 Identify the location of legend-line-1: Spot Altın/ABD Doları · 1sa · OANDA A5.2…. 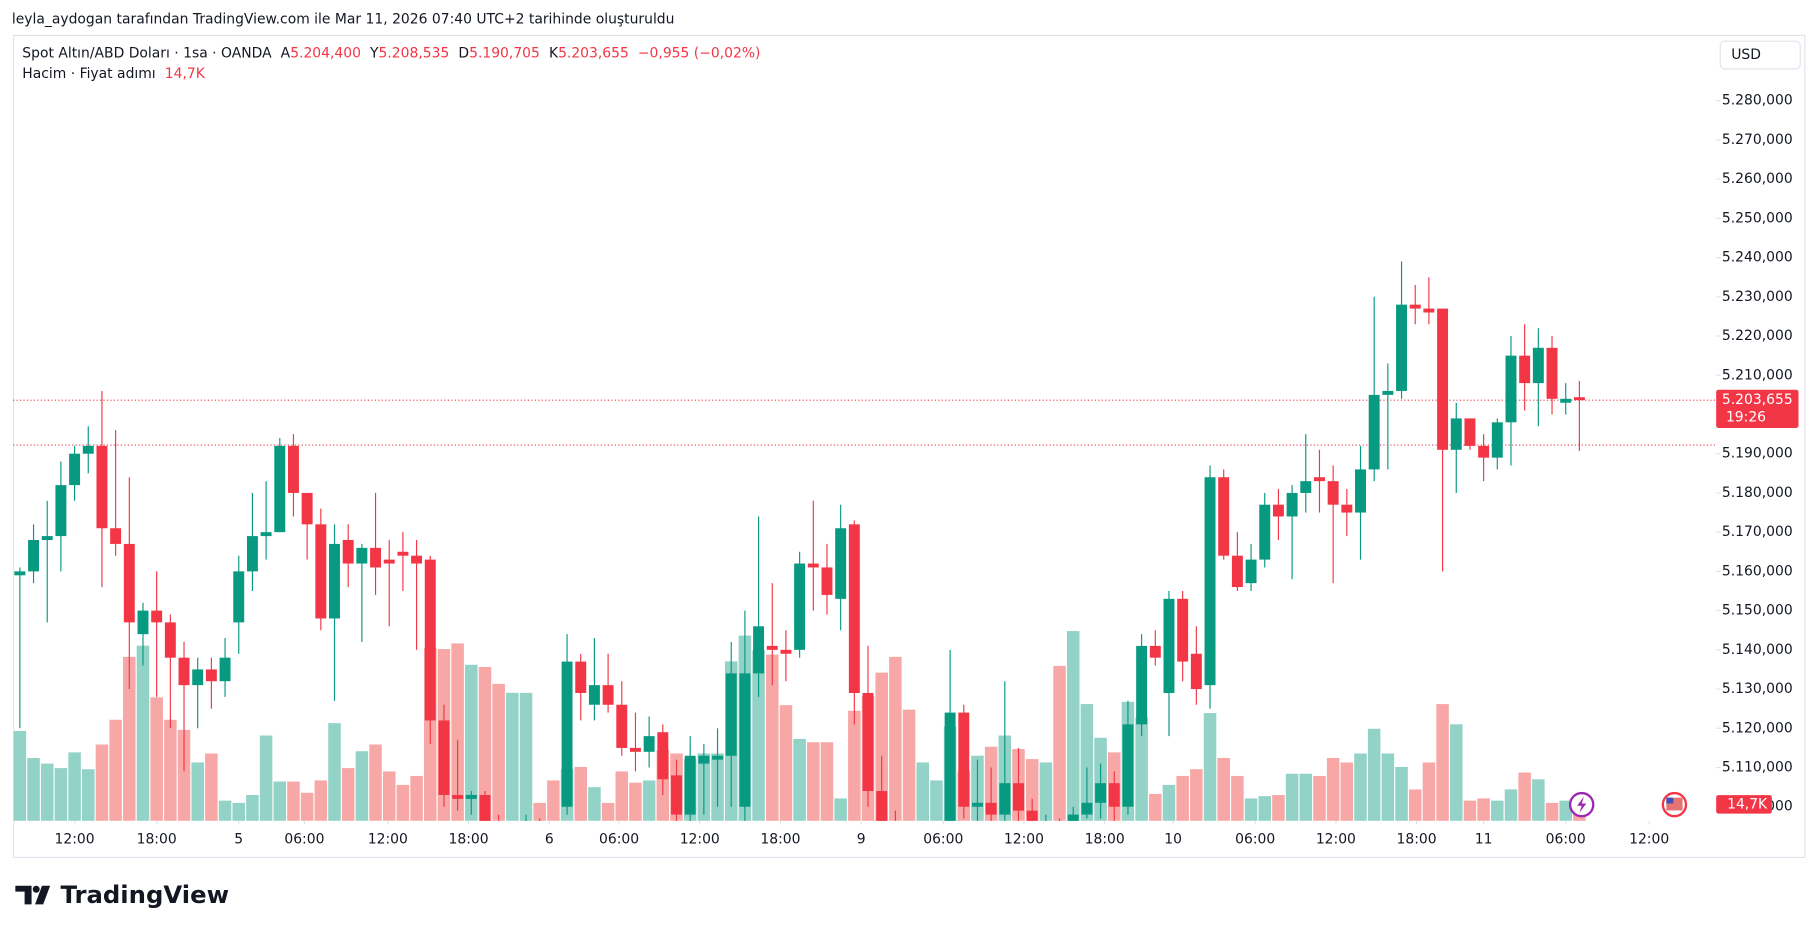
(391, 53).